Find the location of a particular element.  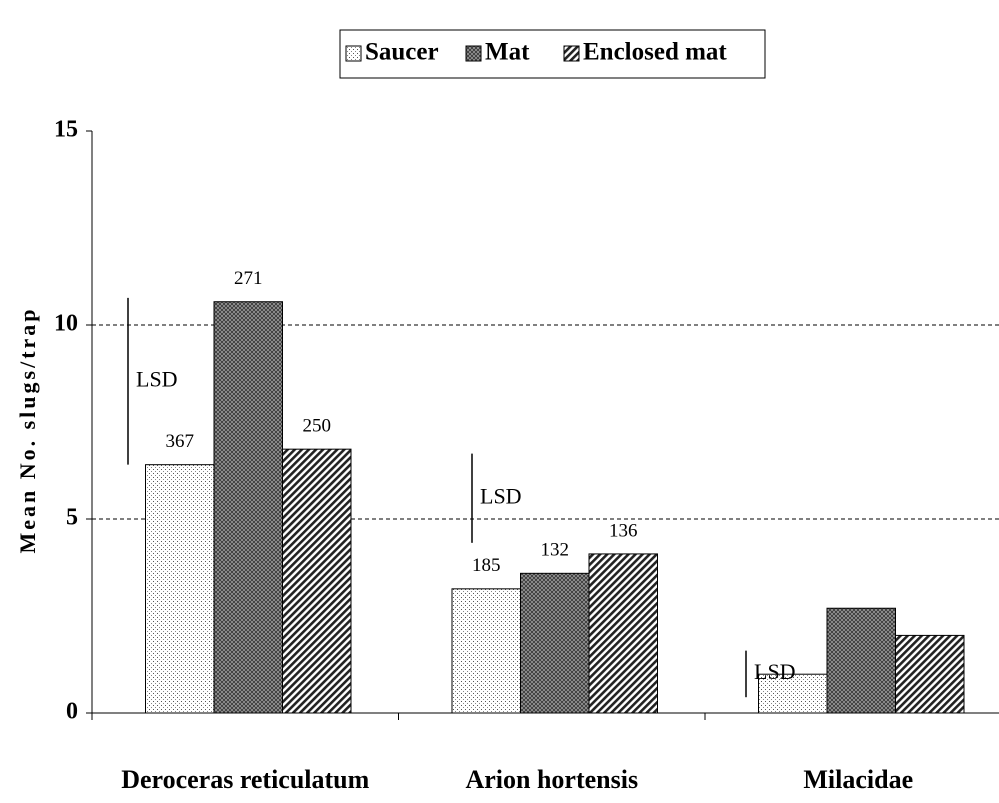

y-tick-label: 0 is located at coordinates (72, 712).